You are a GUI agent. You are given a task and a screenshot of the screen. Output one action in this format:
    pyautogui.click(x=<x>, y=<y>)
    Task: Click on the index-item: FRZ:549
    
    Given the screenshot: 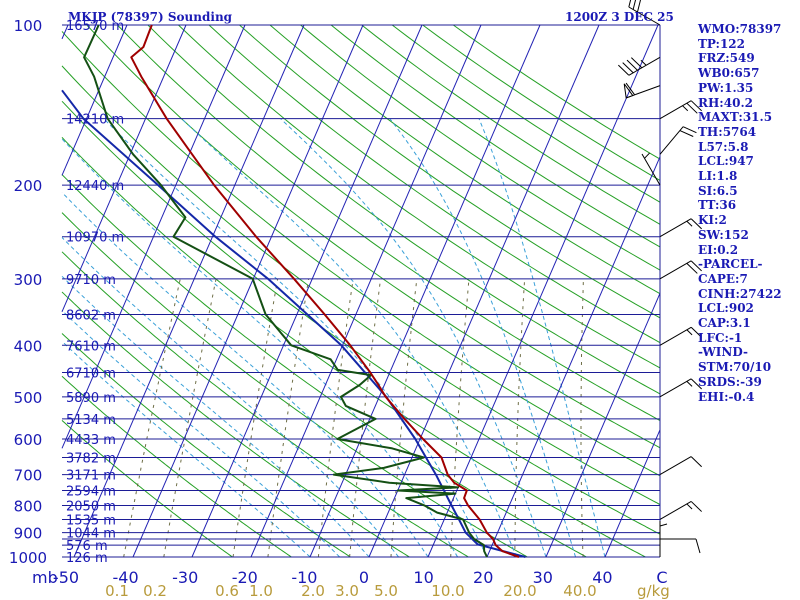 What is the action you would take?
    pyautogui.click(x=726, y=58)
    